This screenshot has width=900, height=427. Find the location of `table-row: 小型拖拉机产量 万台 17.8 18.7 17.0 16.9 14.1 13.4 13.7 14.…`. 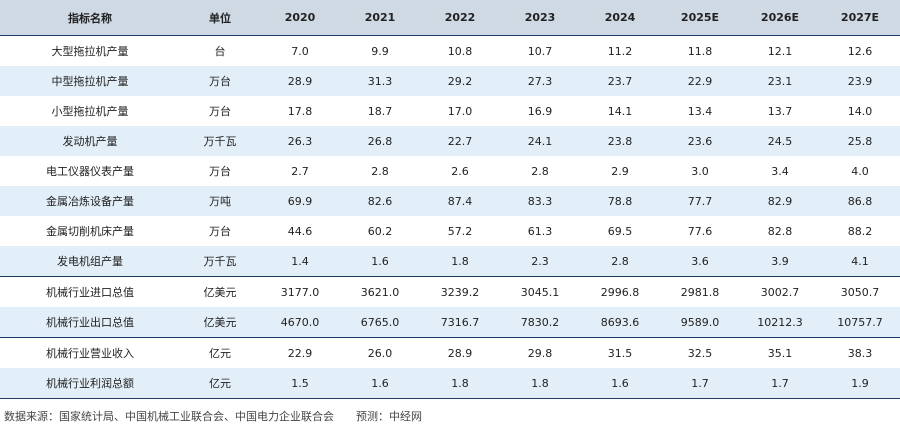

table-row: 小型拖拉机产量 万台 17.8 18.7 17.0 16.9 14.1 13.4 13.7 14.… is located at coordinates (450, 111).